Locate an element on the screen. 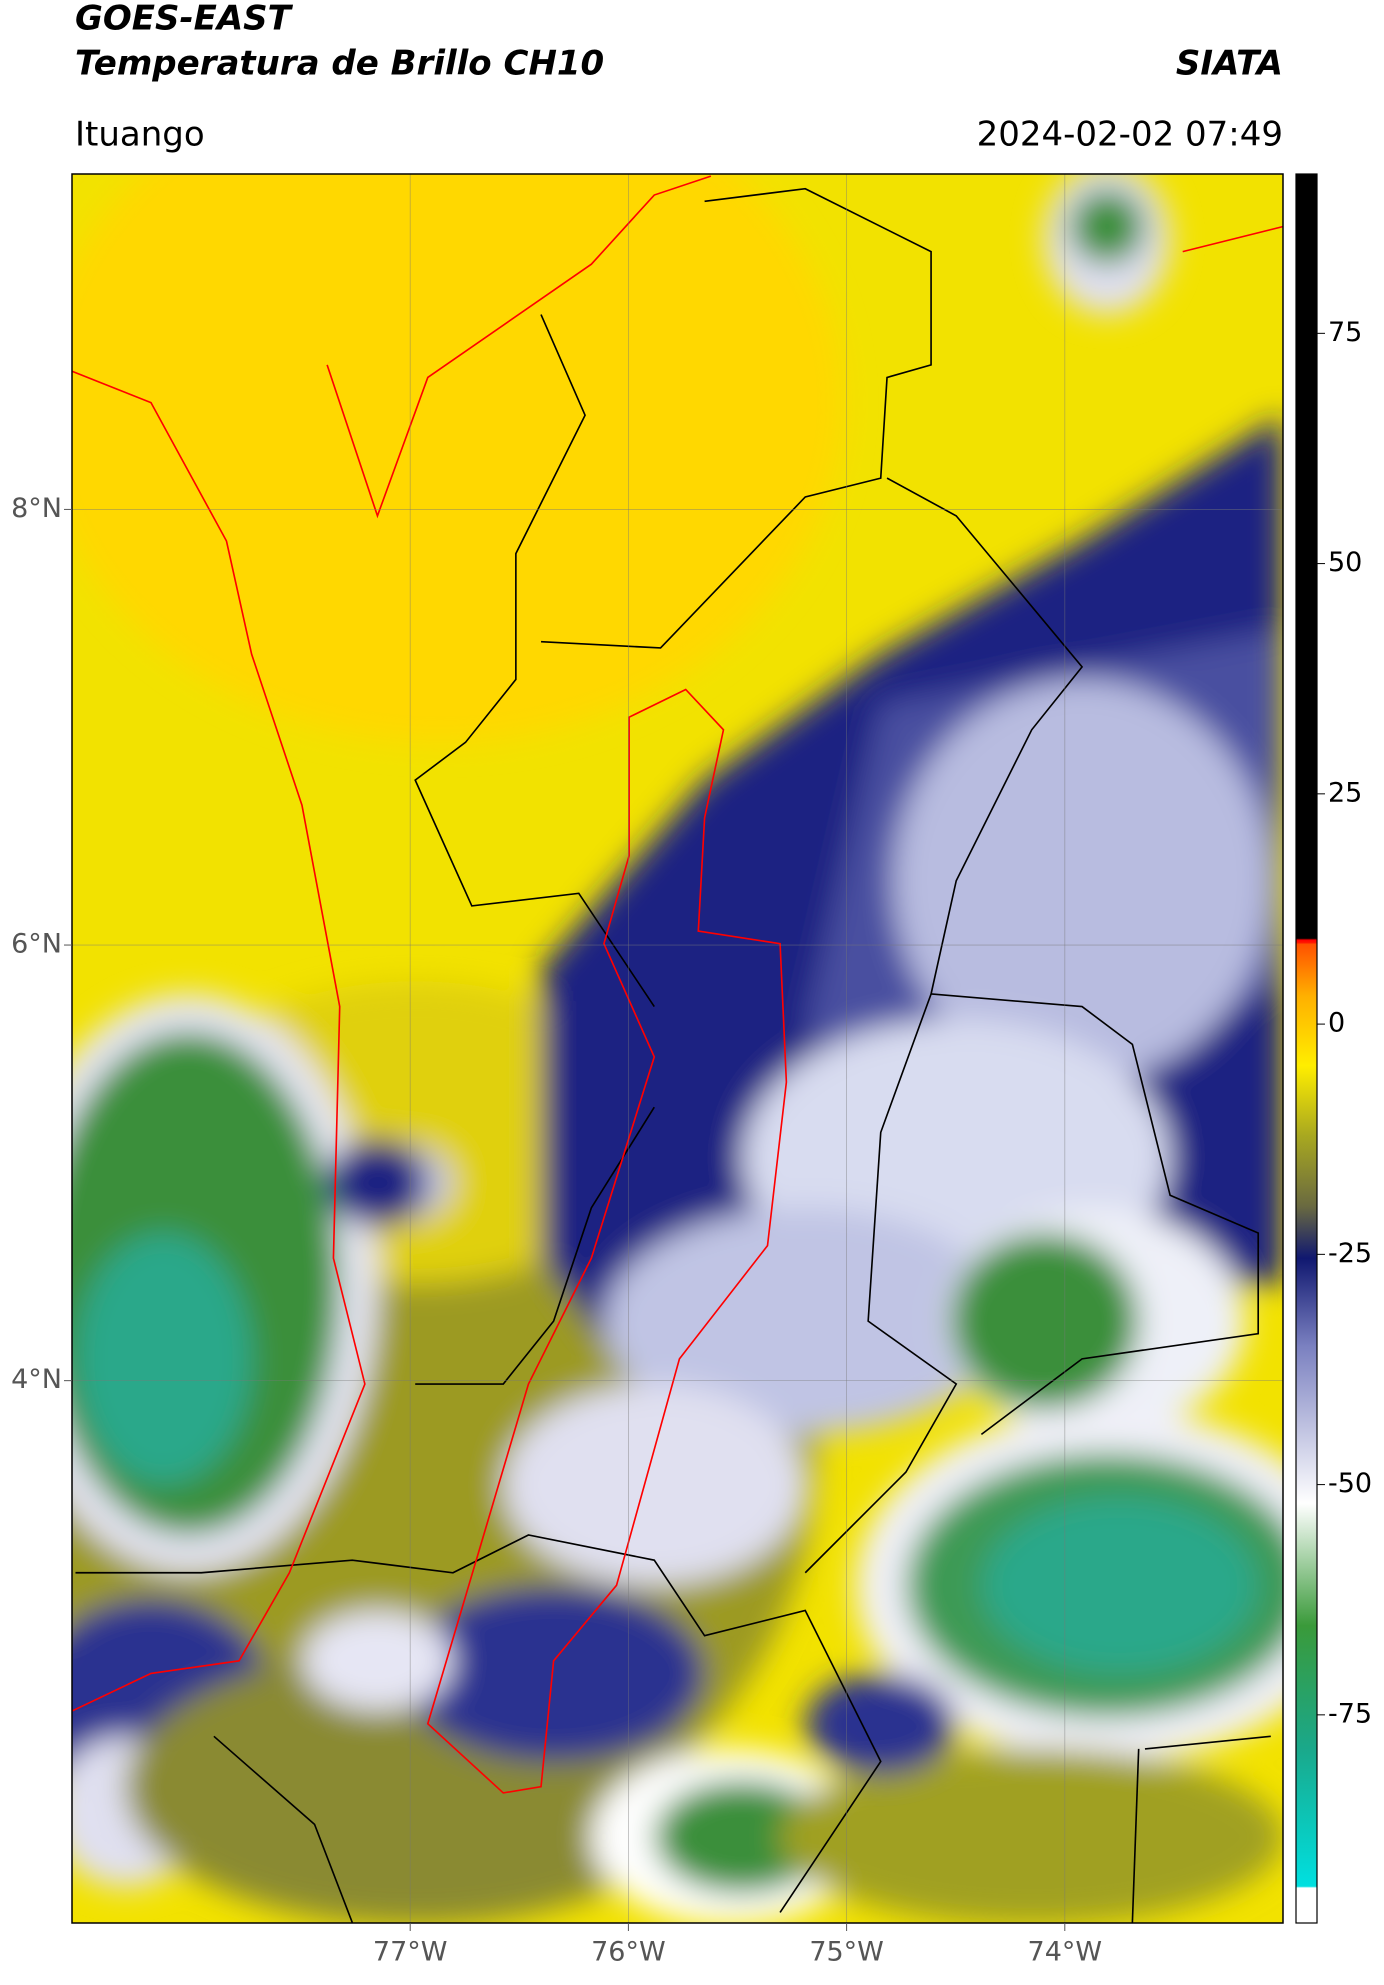  colorbar-tick-label: 25 is located at coordinates (1345, 792).